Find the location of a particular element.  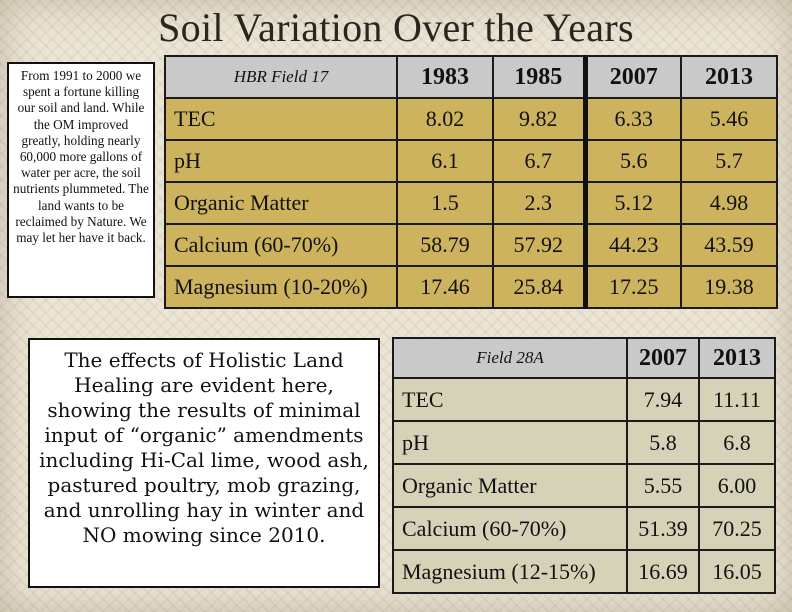

table-row: TEC 7.94 11.11 is located at coordinates (584, 399).